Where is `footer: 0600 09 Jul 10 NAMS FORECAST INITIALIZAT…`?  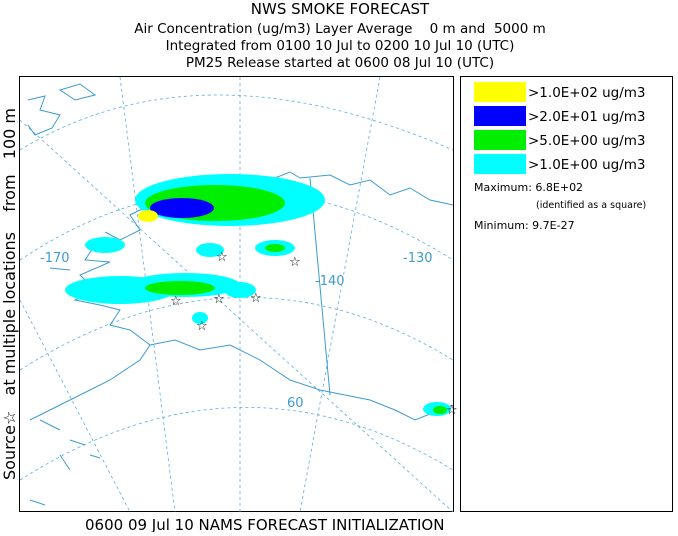
footer: 0600 09 Jul 10 NAMS FORECAST INITIALIZAT… is located at coordinates (264, 524).